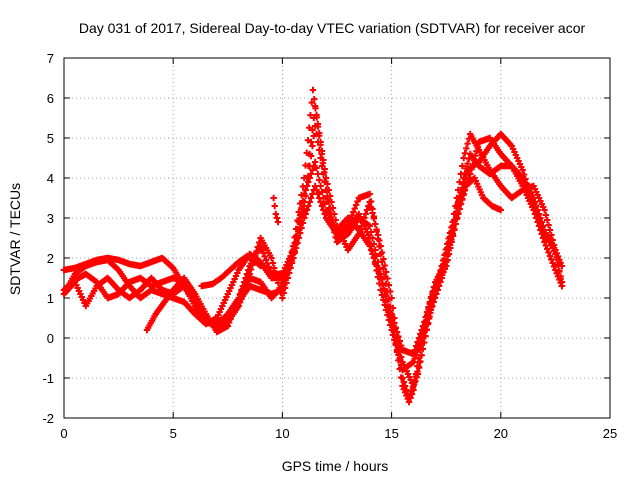  I want to click on x-tick-label: 20, so click(501, 433).